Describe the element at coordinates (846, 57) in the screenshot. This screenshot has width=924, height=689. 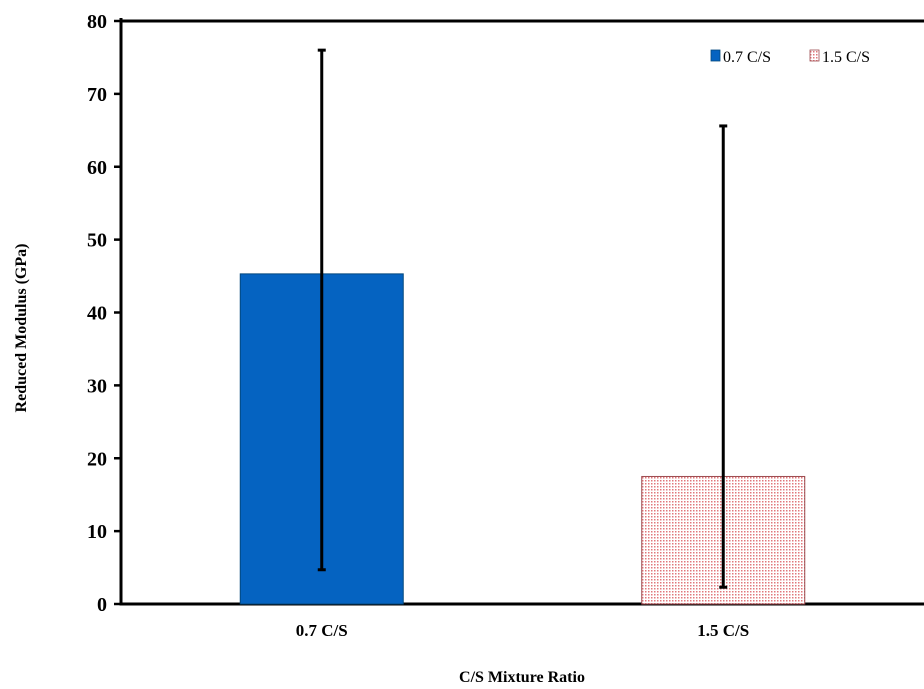
I see `legend-label-1: 1.5 C/S` at that location.